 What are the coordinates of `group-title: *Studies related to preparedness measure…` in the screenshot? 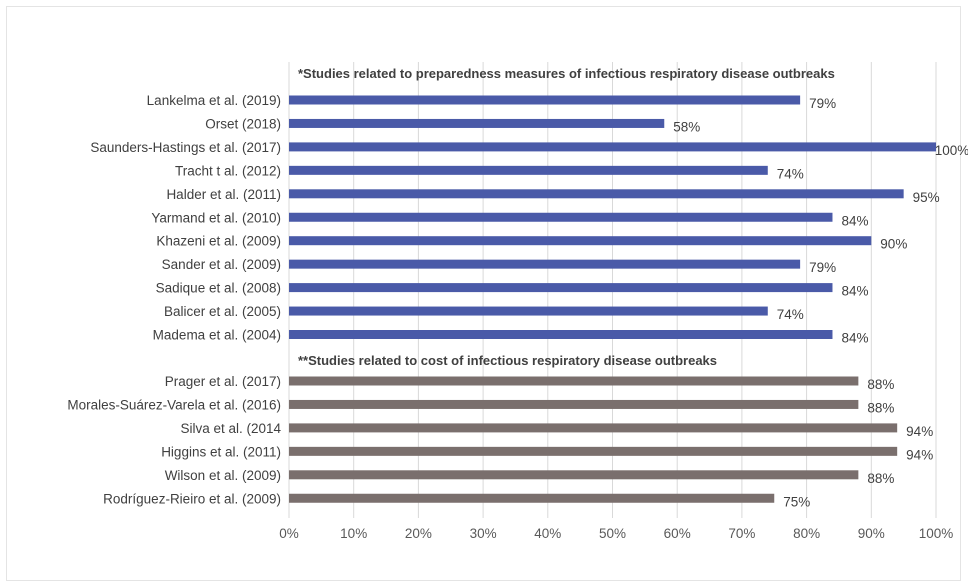 It's located at (566, 73).